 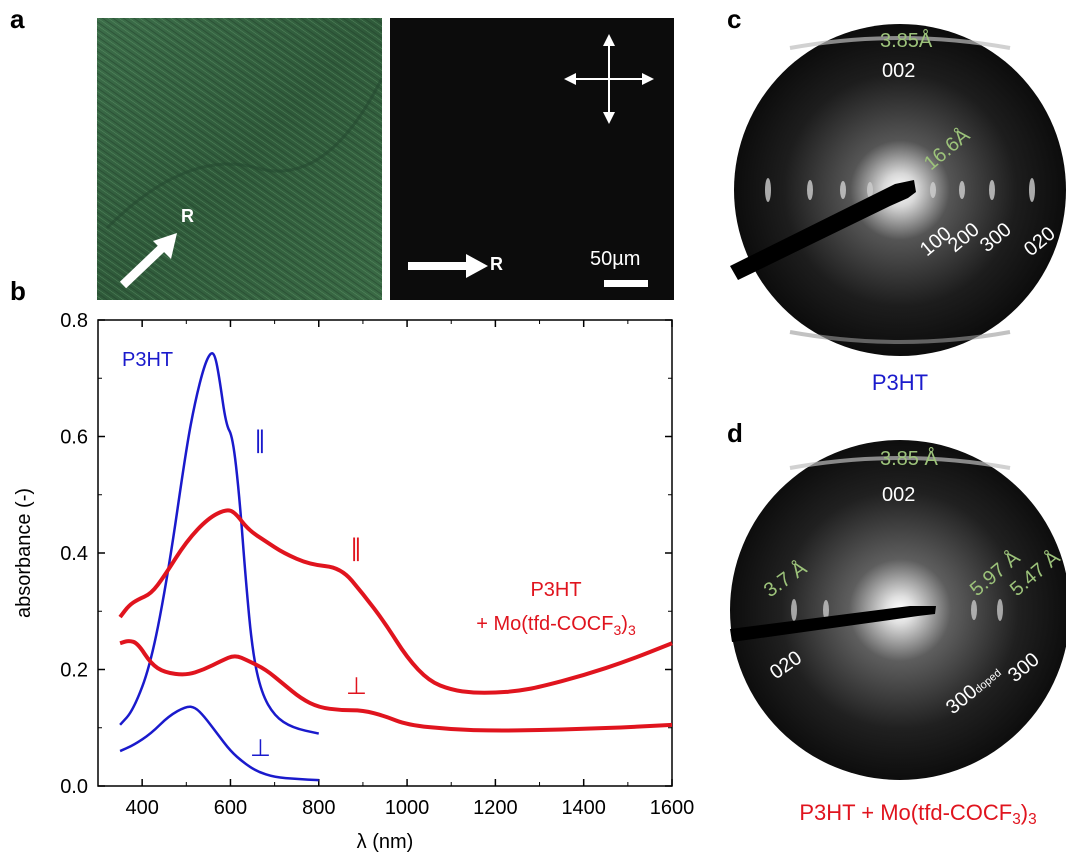 I want to click on y-tick-label: 0.4, so click(x=74, y=554).